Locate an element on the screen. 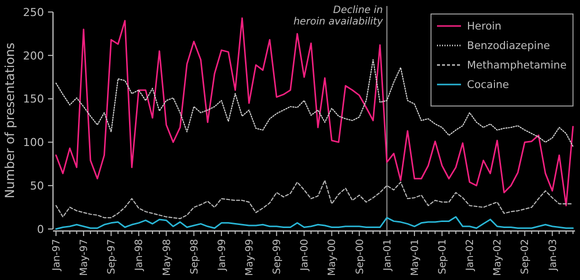  x-tick-label: Jan-98 is located at coordinates (140, 255).